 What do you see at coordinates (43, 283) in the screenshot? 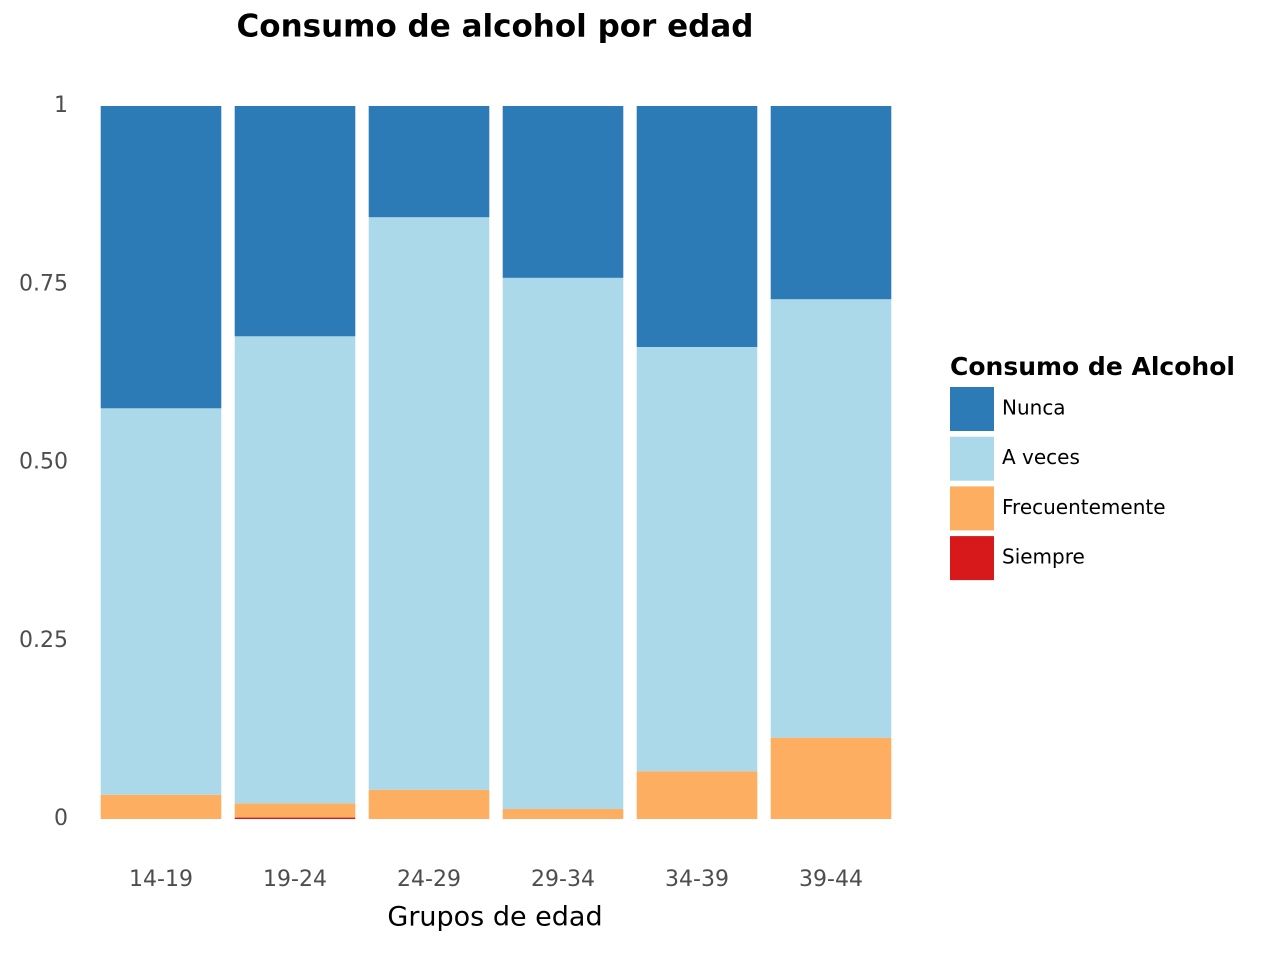
I see `y-tick-label: 0.75` at bounding box center [43, 283].